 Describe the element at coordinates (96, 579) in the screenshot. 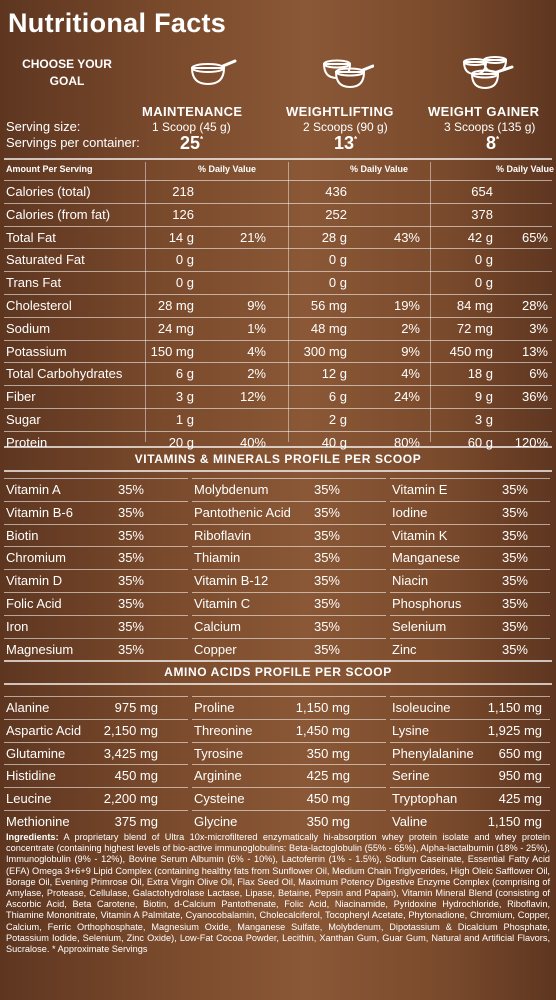

I see `vitamin-cell: Vitamin D 35%` at that location.